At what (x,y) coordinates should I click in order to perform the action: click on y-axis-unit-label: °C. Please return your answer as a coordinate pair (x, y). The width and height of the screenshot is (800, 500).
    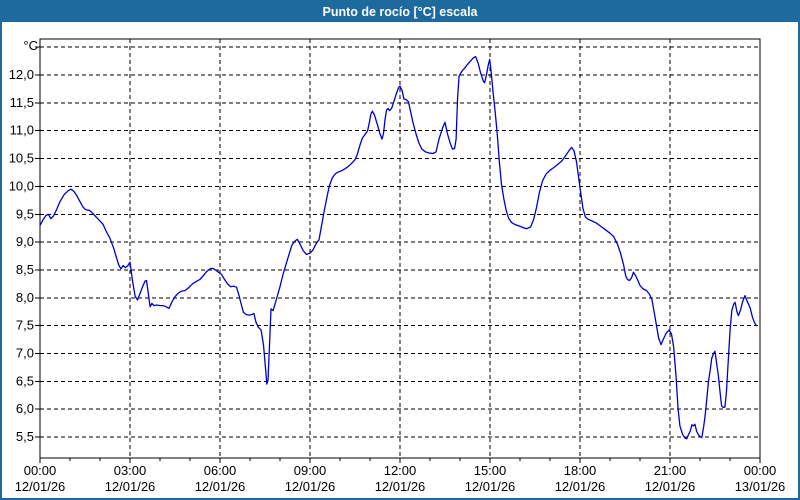
    Looking at the image, I should click on (30, 45).